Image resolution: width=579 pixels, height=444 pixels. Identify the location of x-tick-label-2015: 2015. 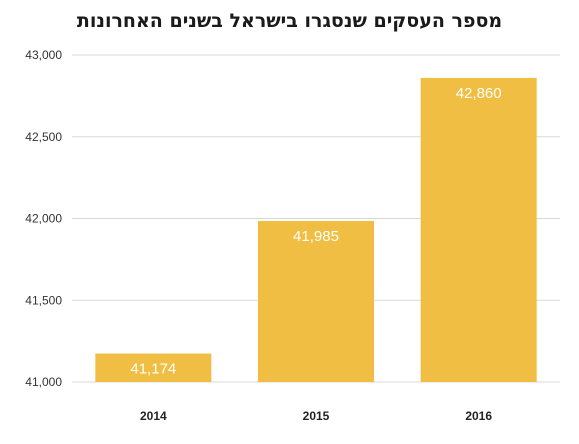
(316, 416).